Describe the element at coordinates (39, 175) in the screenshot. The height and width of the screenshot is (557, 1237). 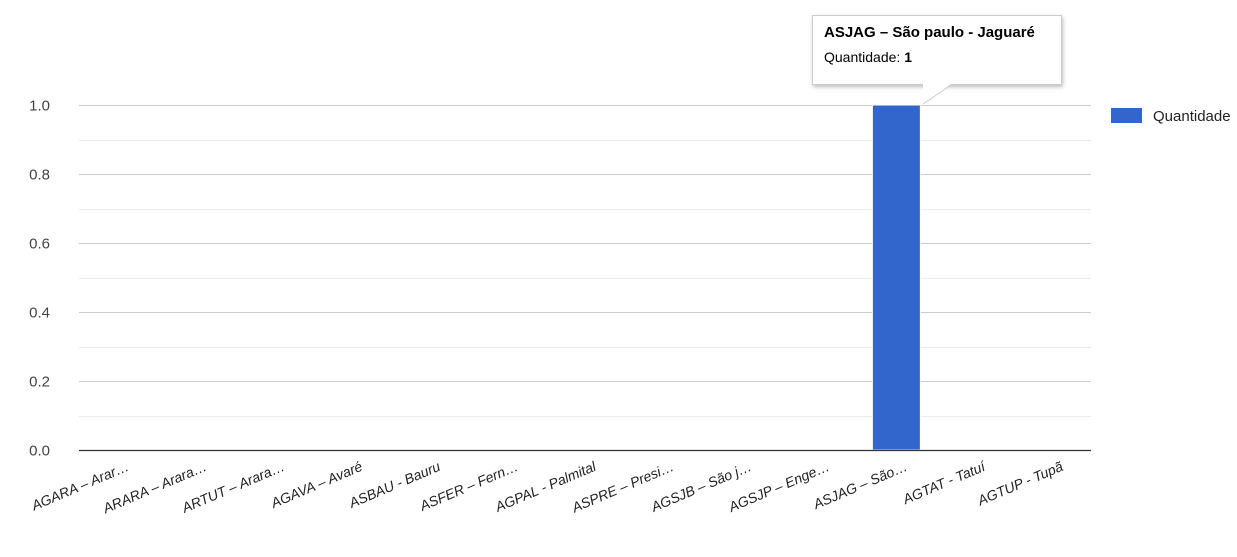
I see `y-tick-label: 0.8` at that location.